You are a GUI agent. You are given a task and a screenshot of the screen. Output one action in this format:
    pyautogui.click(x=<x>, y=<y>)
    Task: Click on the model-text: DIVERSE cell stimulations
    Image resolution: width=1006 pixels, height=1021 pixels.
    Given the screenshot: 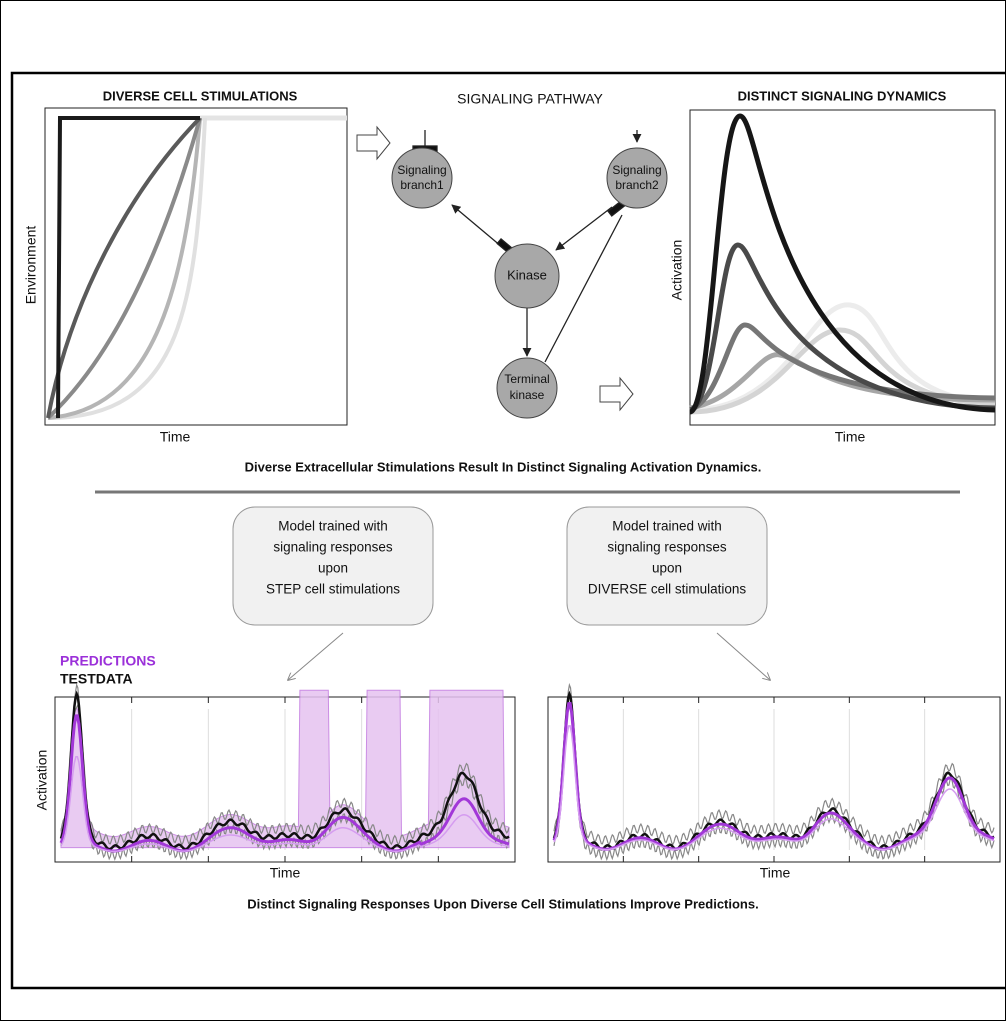 What is the action you would take?
    pyautogui.click(x=667, y=589)
    